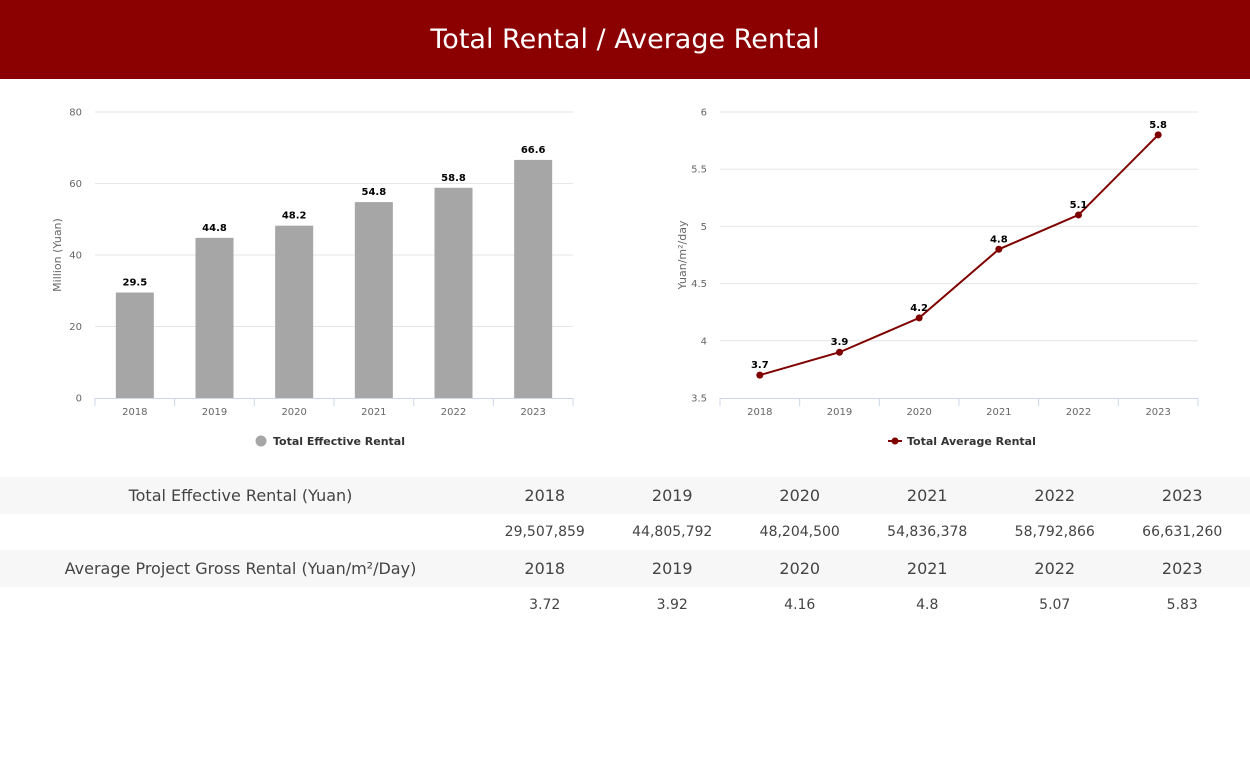  What do you see at coordinates (1182, 605) in the screenshot?
I see `table-cell: 5.83` at bounding box center [1182, 605].